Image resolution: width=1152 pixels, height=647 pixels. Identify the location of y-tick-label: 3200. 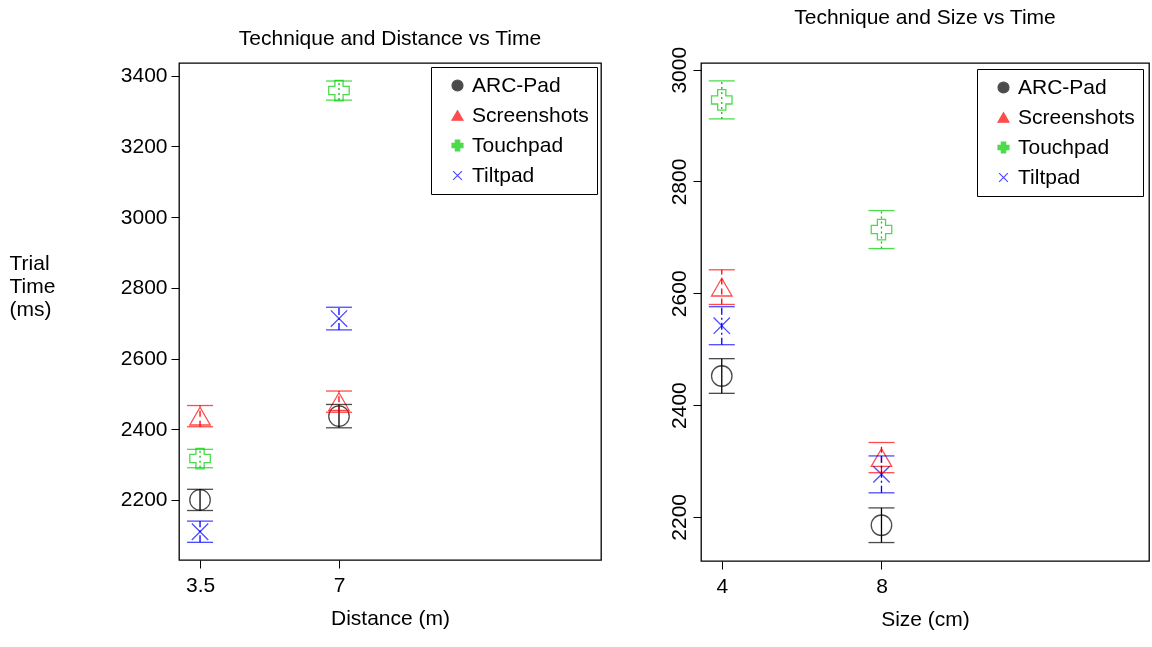
(144, 145).